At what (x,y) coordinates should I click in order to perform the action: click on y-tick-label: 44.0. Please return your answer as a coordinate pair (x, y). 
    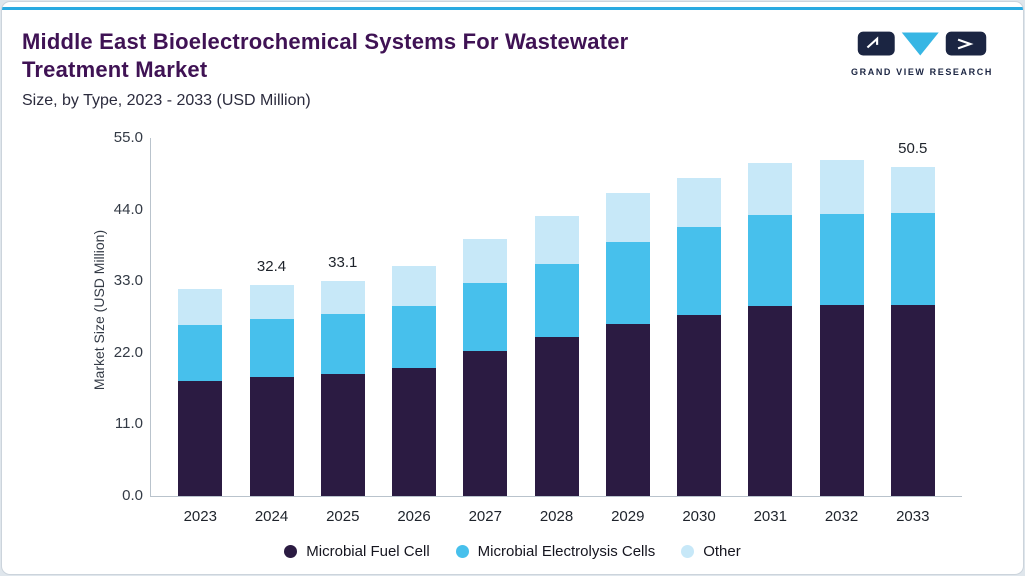
    Looking at the image, I should click on (128, 209).